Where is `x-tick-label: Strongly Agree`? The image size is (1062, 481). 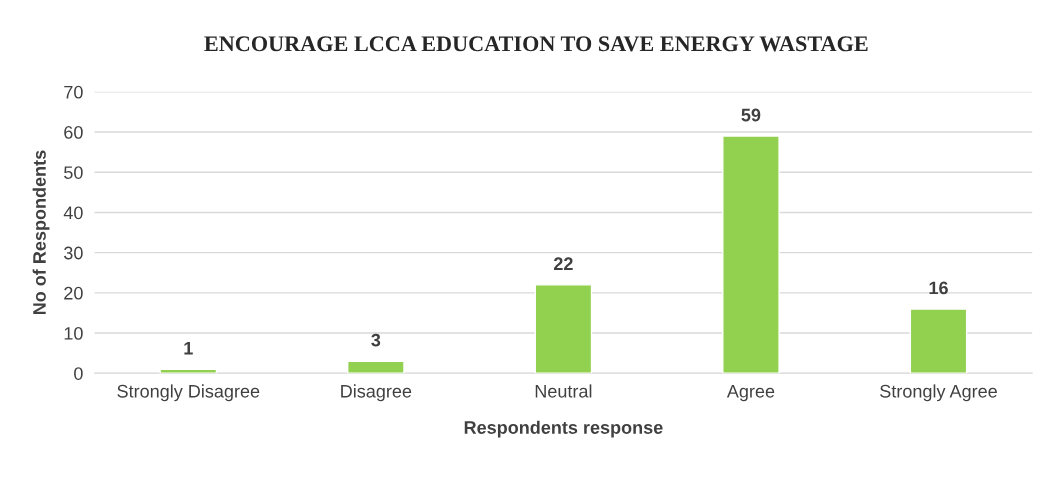
x-tick-label: Strongly Agree is located at coordinates (938, 393).